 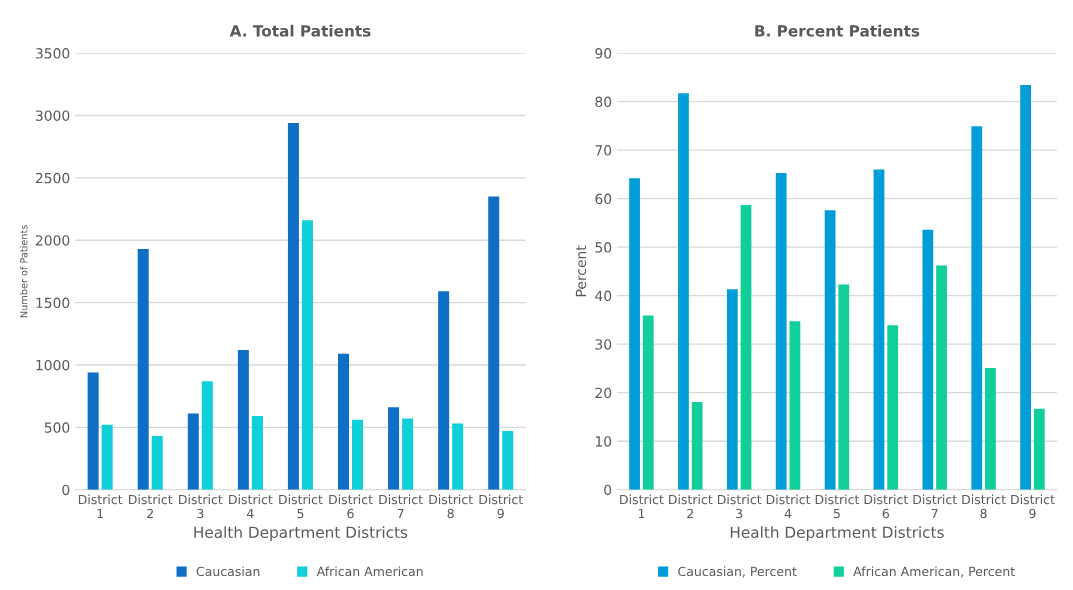 What do you see at coordinates (603, 393) in the screenshot?
I see `y-tick-label: 20` at bounding box center [603, 393].